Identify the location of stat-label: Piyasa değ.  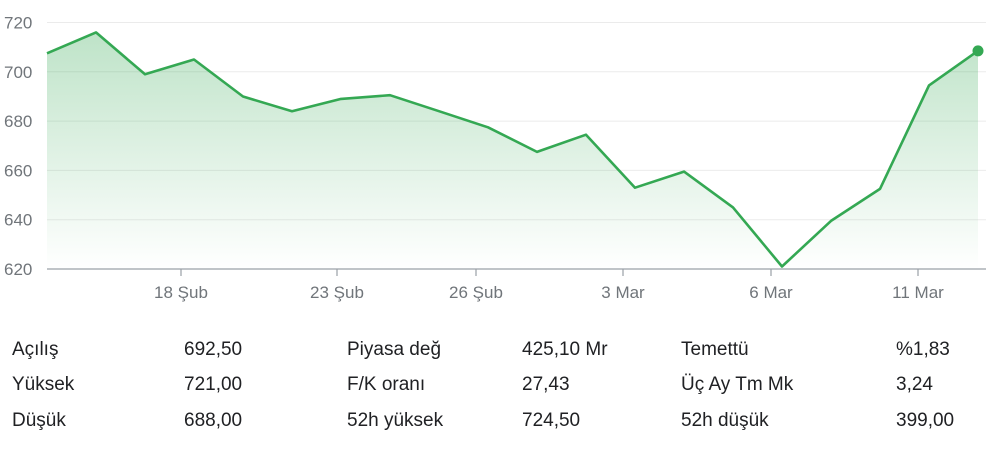
(394, 349).